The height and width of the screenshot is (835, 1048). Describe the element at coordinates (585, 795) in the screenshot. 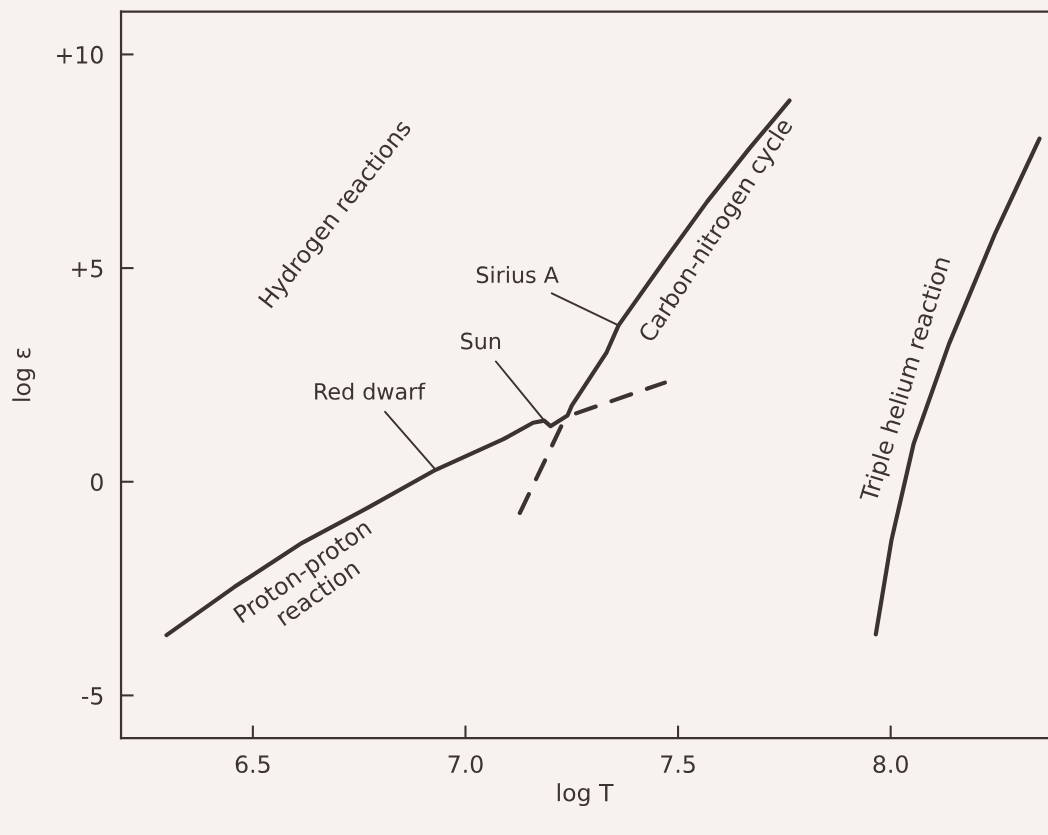

I see `x-axis-title: log T` at that location.